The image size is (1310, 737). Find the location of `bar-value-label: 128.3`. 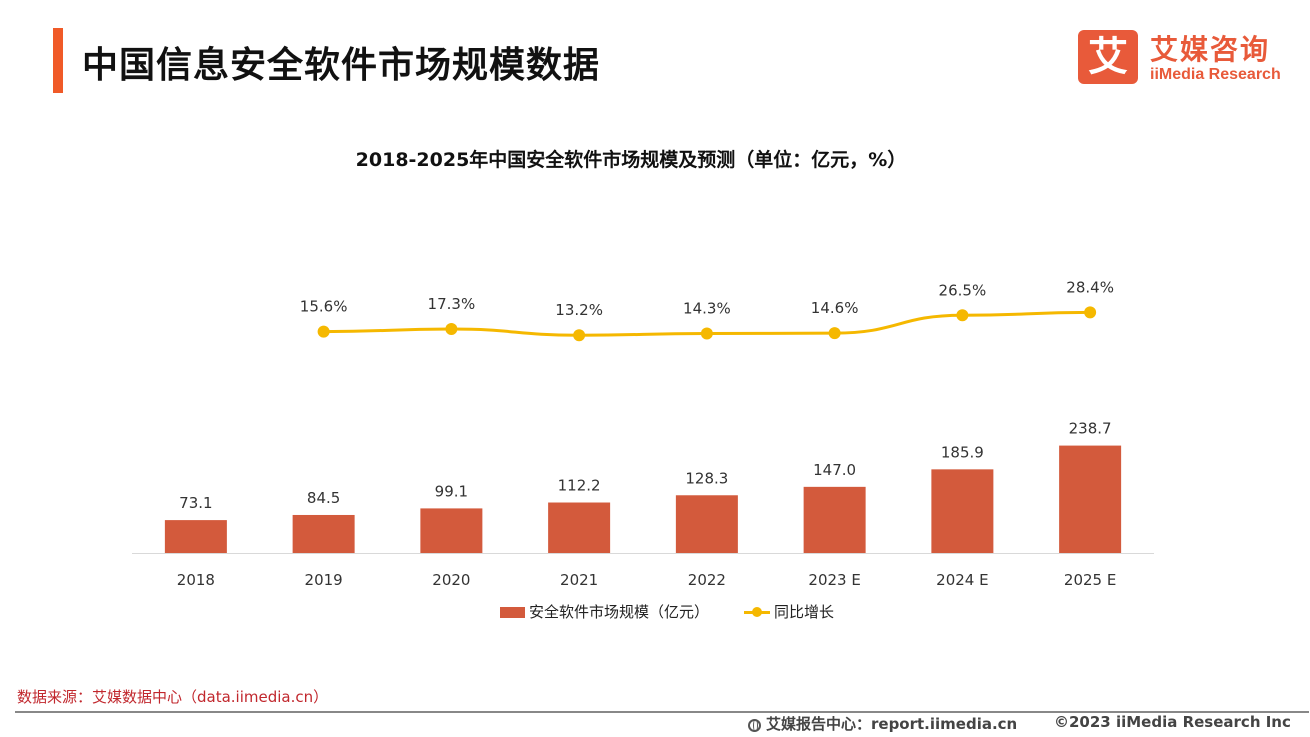

bar-value-label: 128.3 is located at coordinates (706, 478).